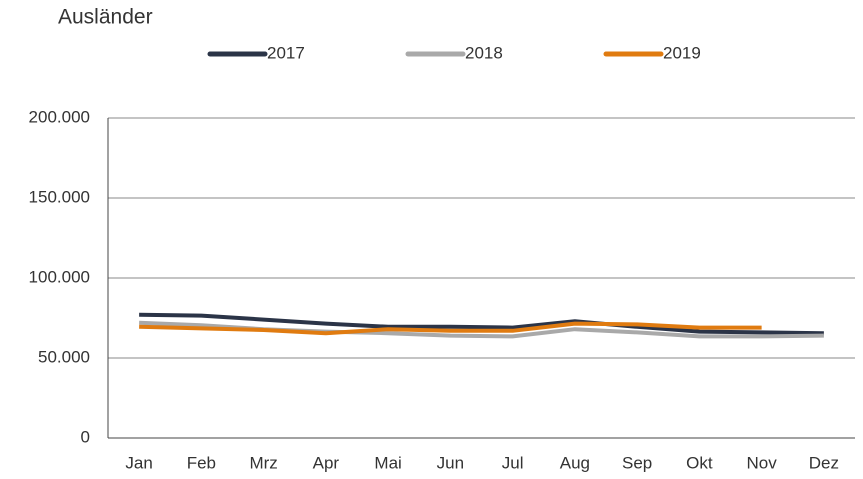 The height and width of the screenshot is (479, 863). What do you see at coordinates (326, 462) in the screenshot?
I see `x-tick-label: Apr` at bounding box center [326, 462].